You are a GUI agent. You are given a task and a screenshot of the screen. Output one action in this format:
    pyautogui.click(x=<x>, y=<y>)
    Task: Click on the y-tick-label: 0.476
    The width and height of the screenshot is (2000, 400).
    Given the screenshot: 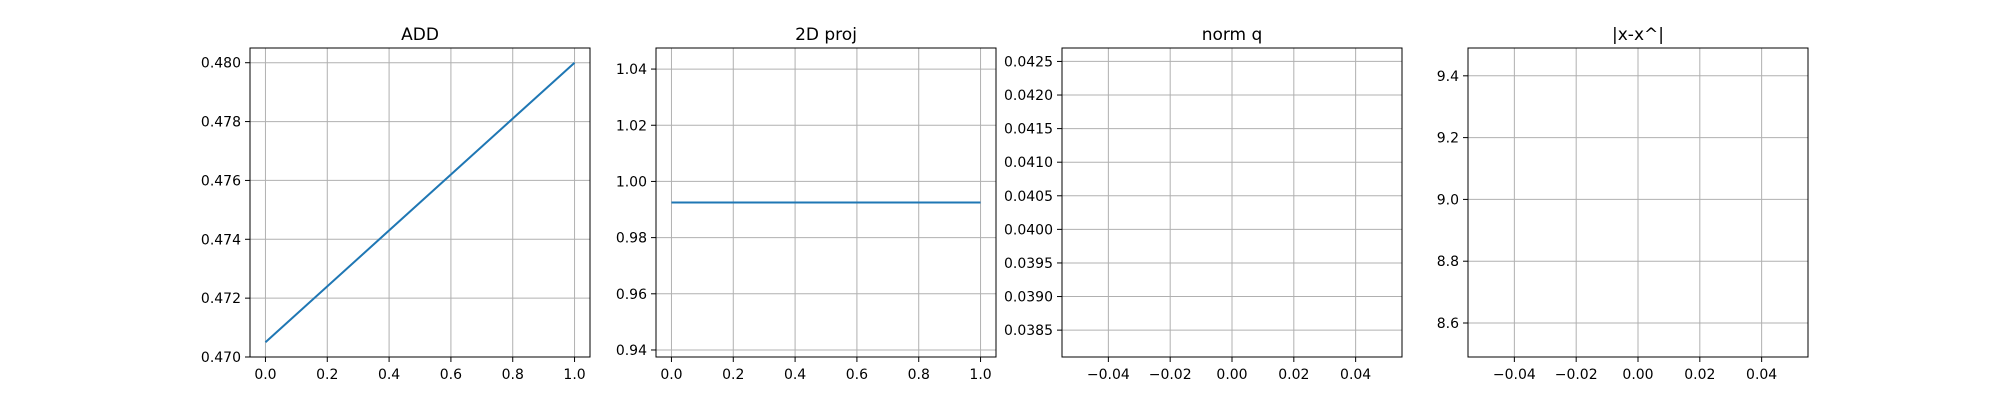 What is the action you would take?
    pyautogui.click(x=221, y=181)
    